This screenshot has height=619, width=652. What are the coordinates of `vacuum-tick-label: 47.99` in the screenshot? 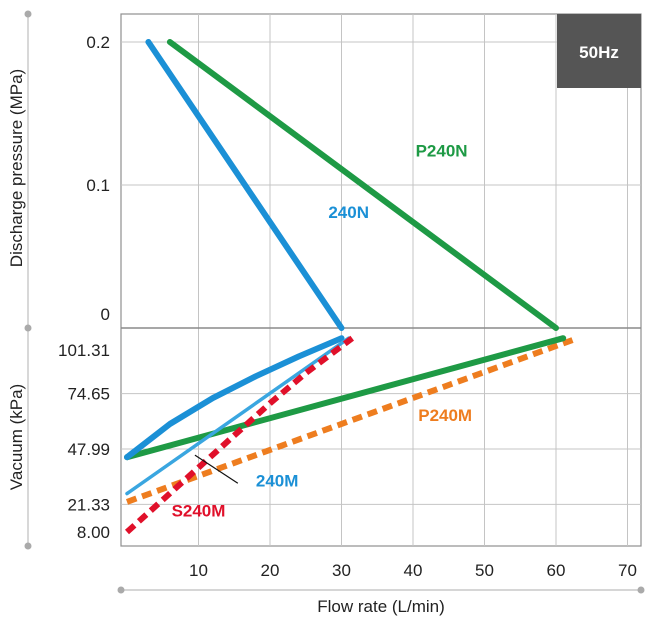 It's located at (88, 449).